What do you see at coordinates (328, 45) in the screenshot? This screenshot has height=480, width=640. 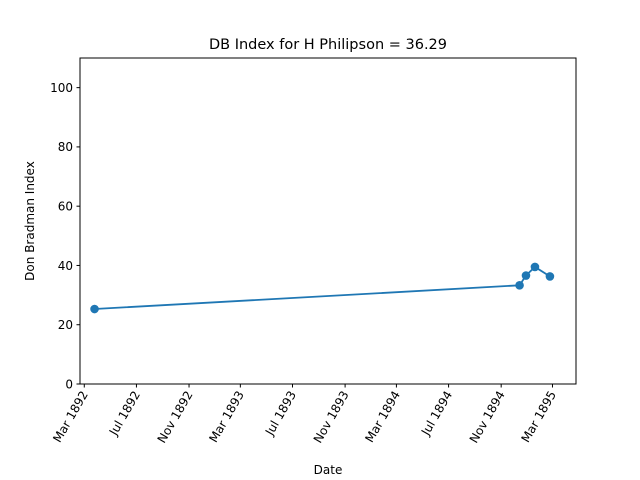 I see `chart-title: DB Index for H Philipson = 36.29` at bounding box center [328, 45].